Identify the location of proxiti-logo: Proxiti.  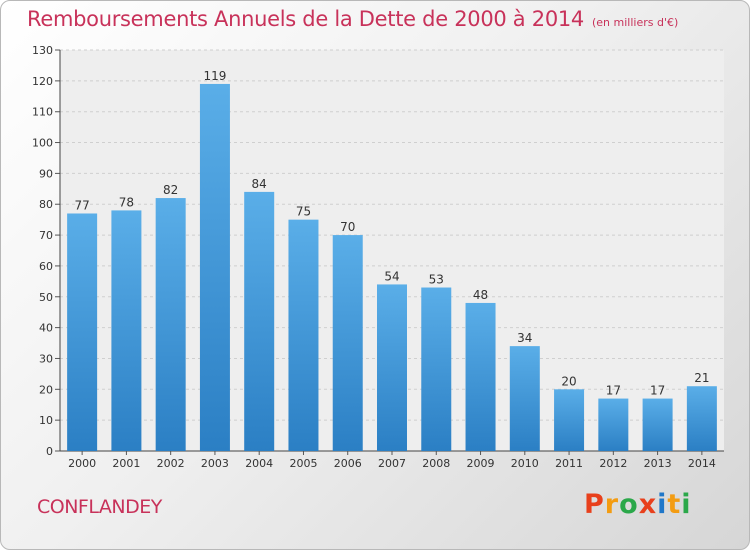
(638, 504).